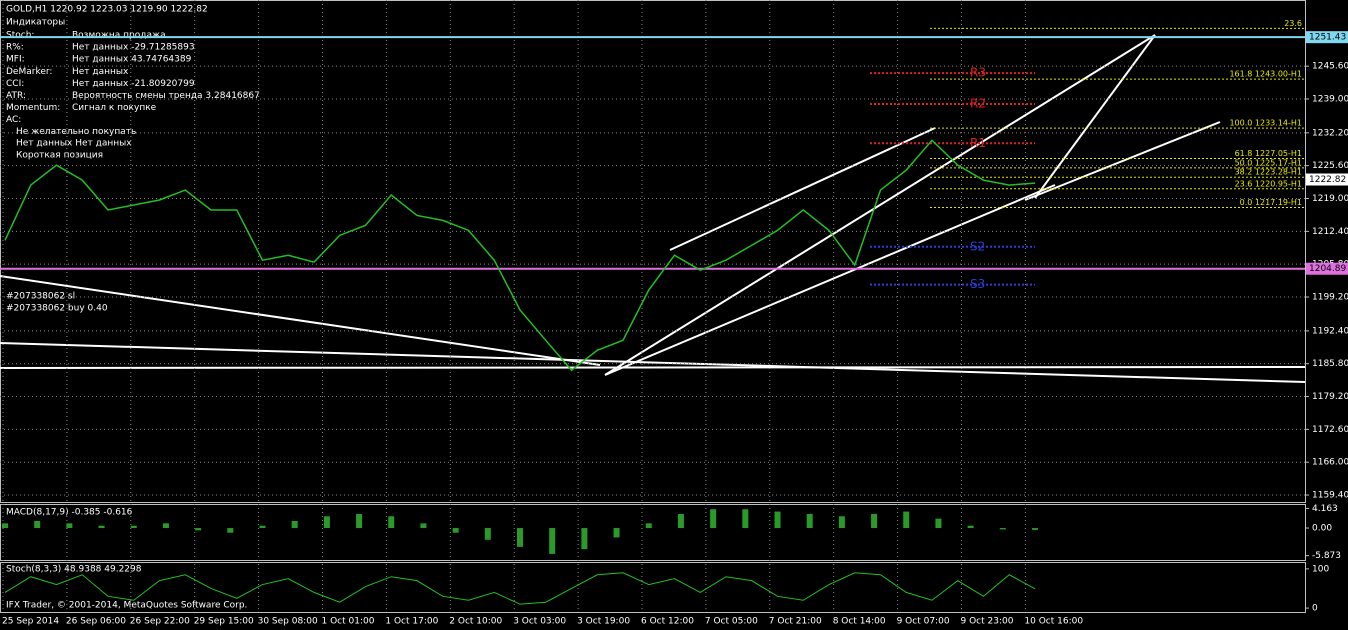 The image size is (1348, 630). Describe the element at coordinates (977, 246) in the screenshot. I see `pivot-label: S2` at that location.